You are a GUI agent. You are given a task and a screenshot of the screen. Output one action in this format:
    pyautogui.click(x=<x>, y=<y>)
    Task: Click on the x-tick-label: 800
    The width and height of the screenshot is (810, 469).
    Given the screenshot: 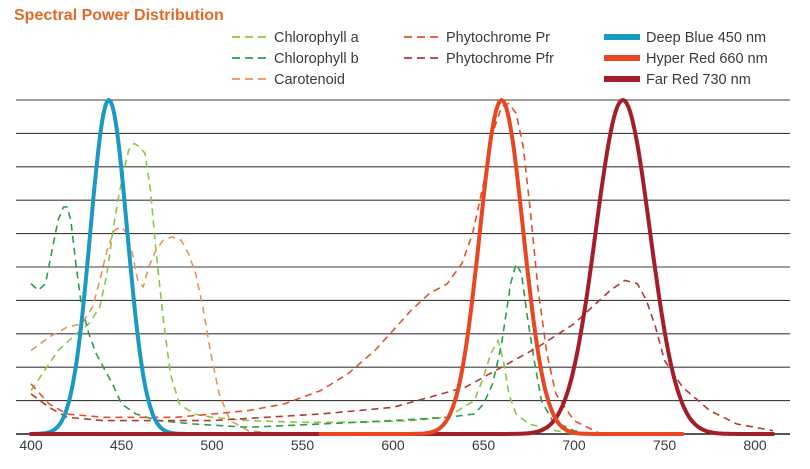 What is the action you would take?
    pyautogui.click(x=755, y=445)
    